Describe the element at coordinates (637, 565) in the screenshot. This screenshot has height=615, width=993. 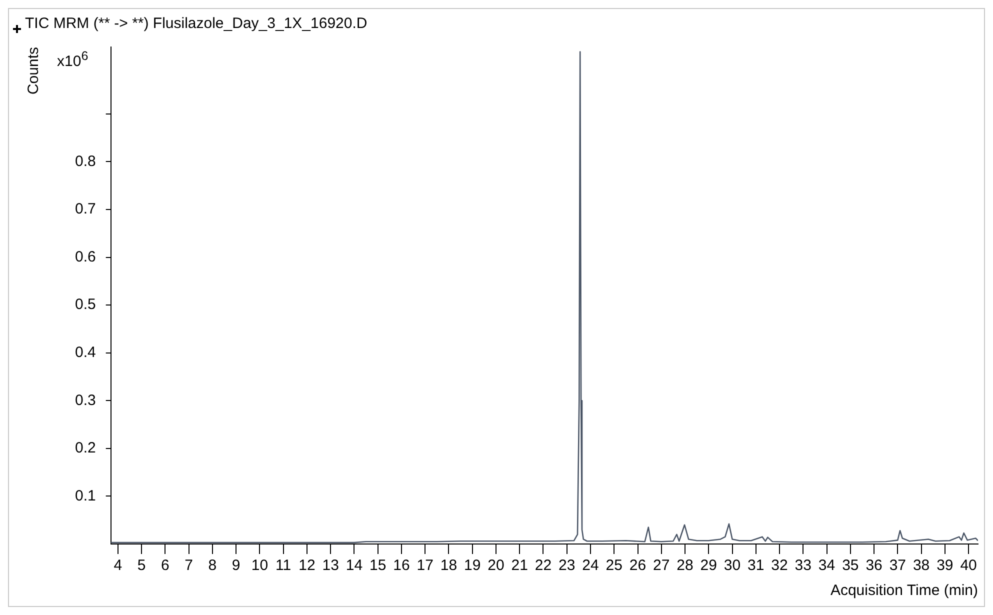
I see `x-tick-label: 26` at that location.